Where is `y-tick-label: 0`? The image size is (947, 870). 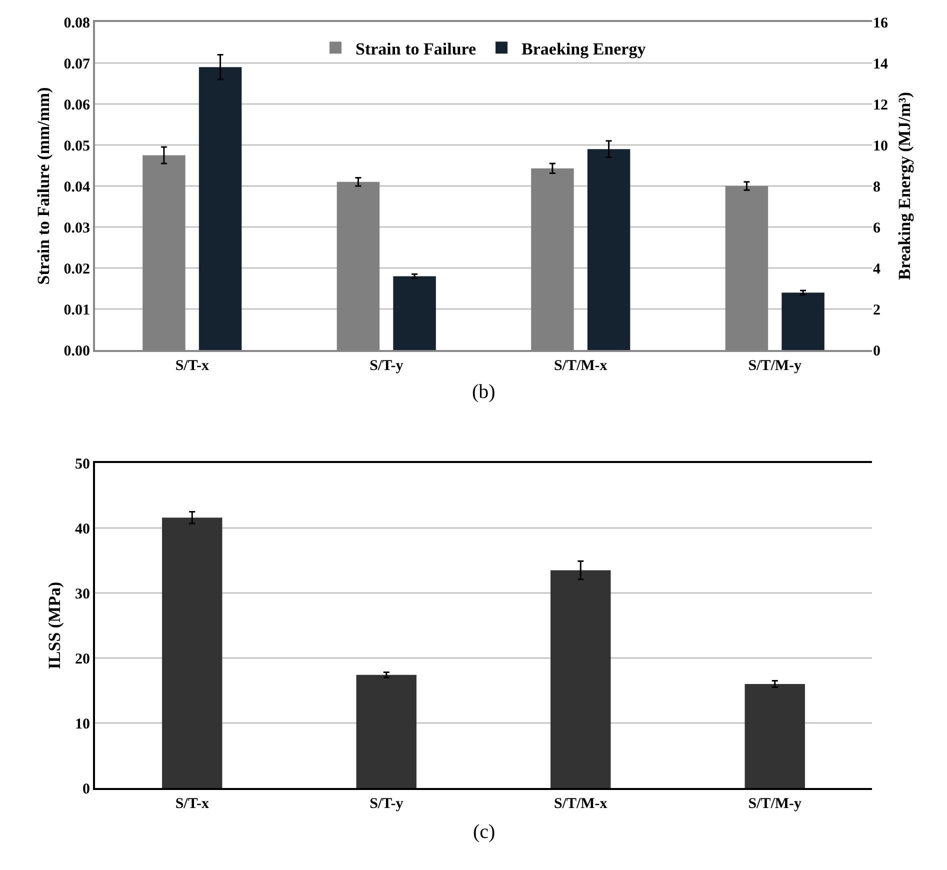
y-tick-label: 0 is located at coordinates (86, 789).